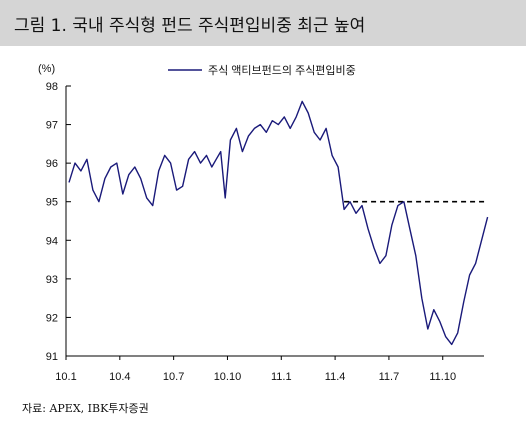  What do you see at coordinates (335, 377) in the screenshot?
I see `x-tick-label: 11.4` at bounding box center [335, 377].